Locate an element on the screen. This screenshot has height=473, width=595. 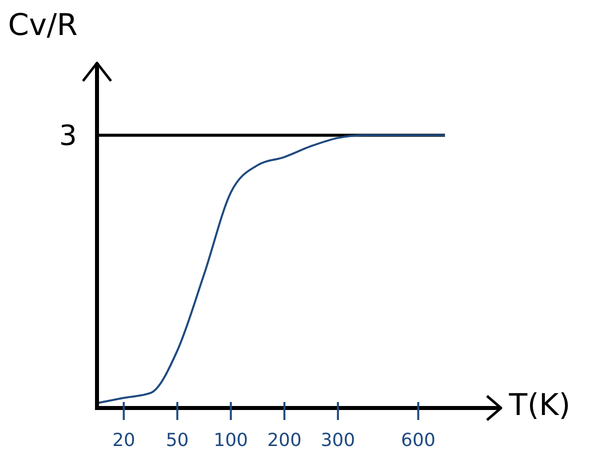
y-axis-title: Cv/R is located at coordinates (43, 26).